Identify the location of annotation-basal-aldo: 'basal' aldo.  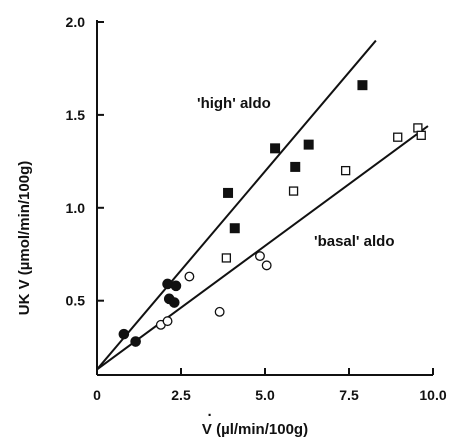
(354, 241).